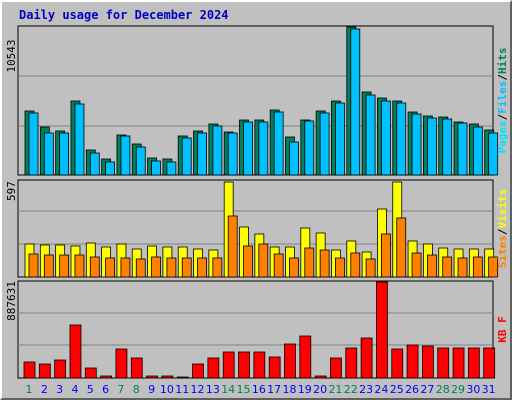 This screenshot has height=400, width=512. What do you see at coordinates (289, 389) in the screenshot?
I see `x-tick-18: 18` at bounding box center [289, 389].